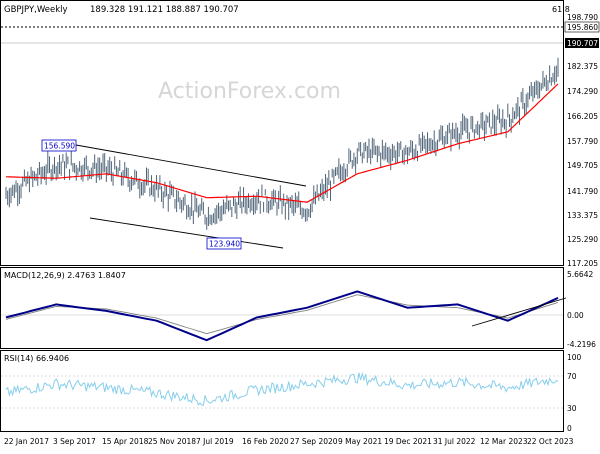 The width and height of the screenshot is (600, 454). What do you see at coordinates (572, 408) in the screenshot?
I see `rsi-tick: 30` at bounding box center [572, 408].